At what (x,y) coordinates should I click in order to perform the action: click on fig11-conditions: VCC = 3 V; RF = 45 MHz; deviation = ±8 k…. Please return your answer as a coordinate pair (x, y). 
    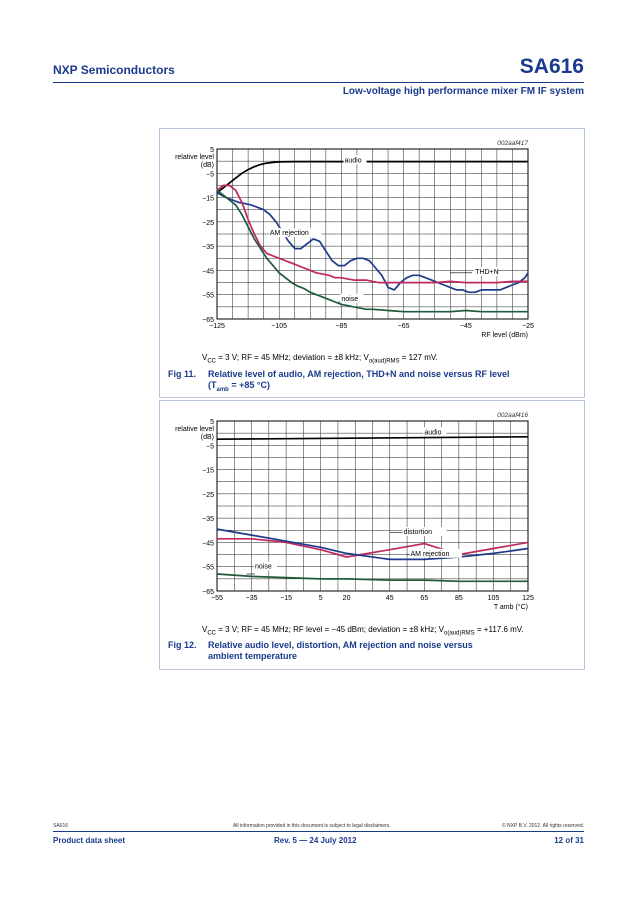
    Looking at the image, I should click on (320, 359).